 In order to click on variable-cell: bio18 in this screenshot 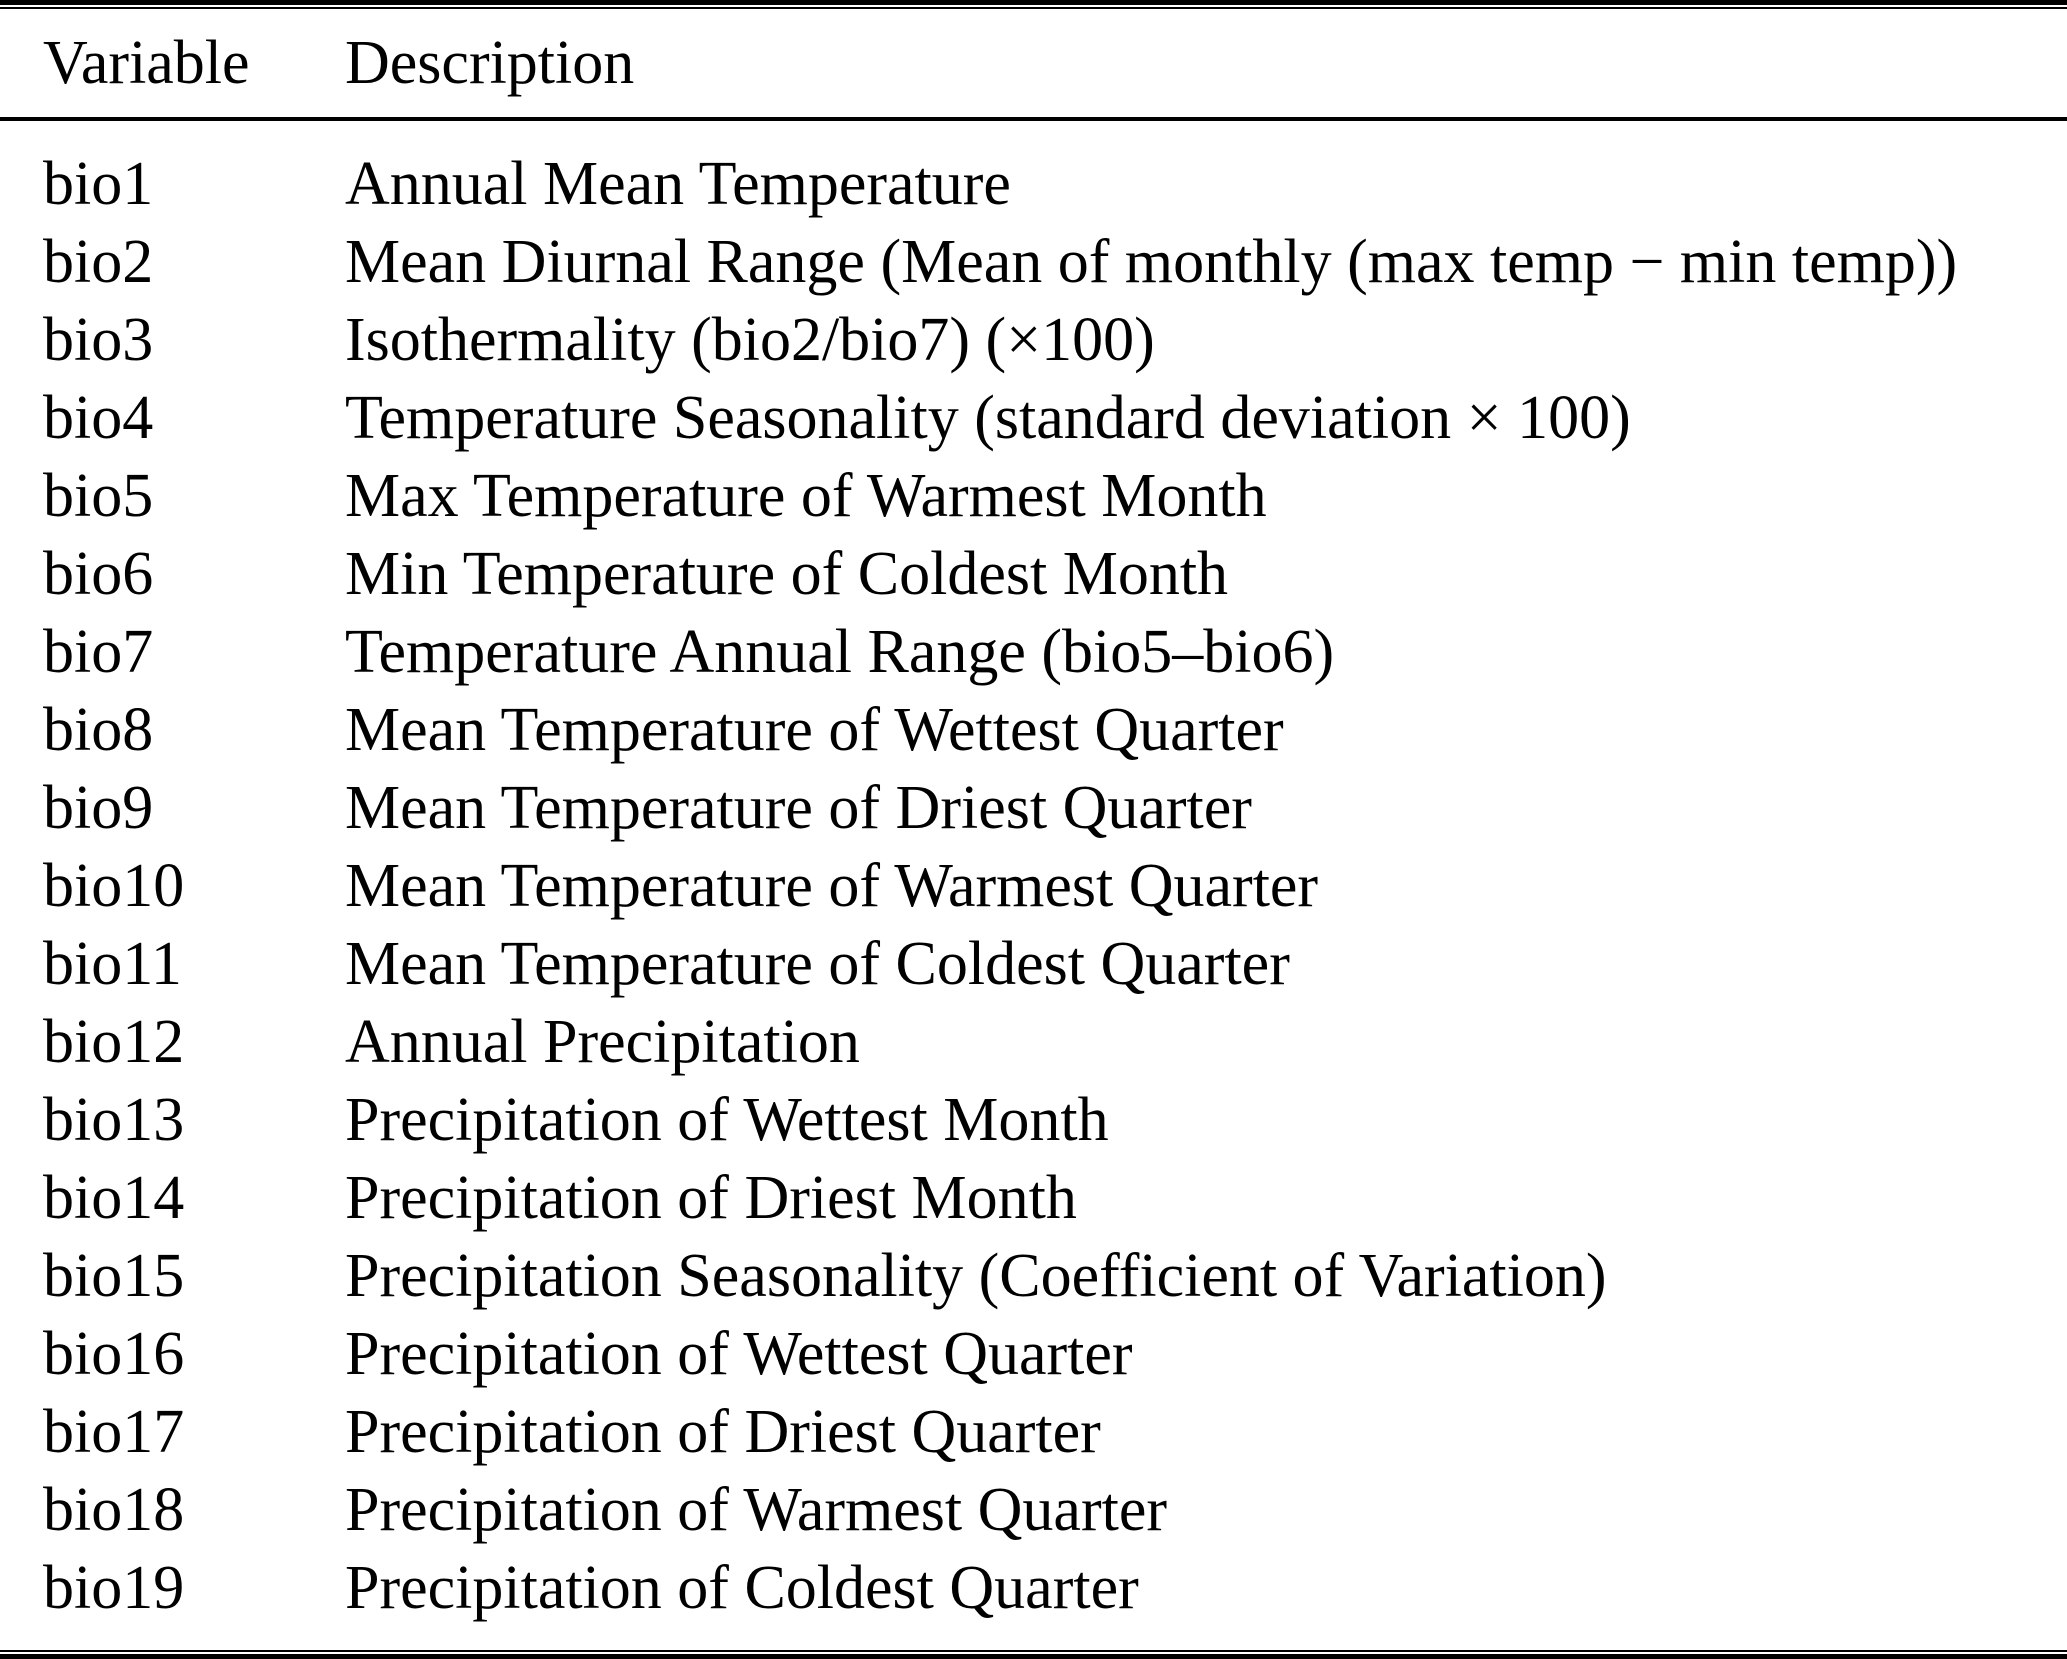, I will do `click(114, 1510)`.